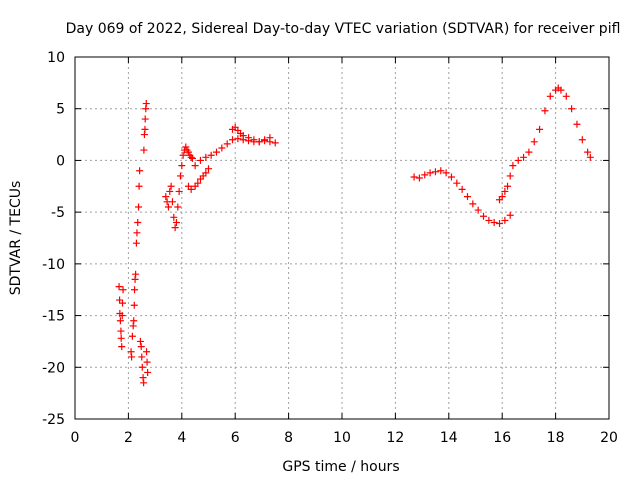  What do you see at coordinates (128, 438) in the screenshot?
I see `x-tick-label: 2` at bounding box center [128, 438].